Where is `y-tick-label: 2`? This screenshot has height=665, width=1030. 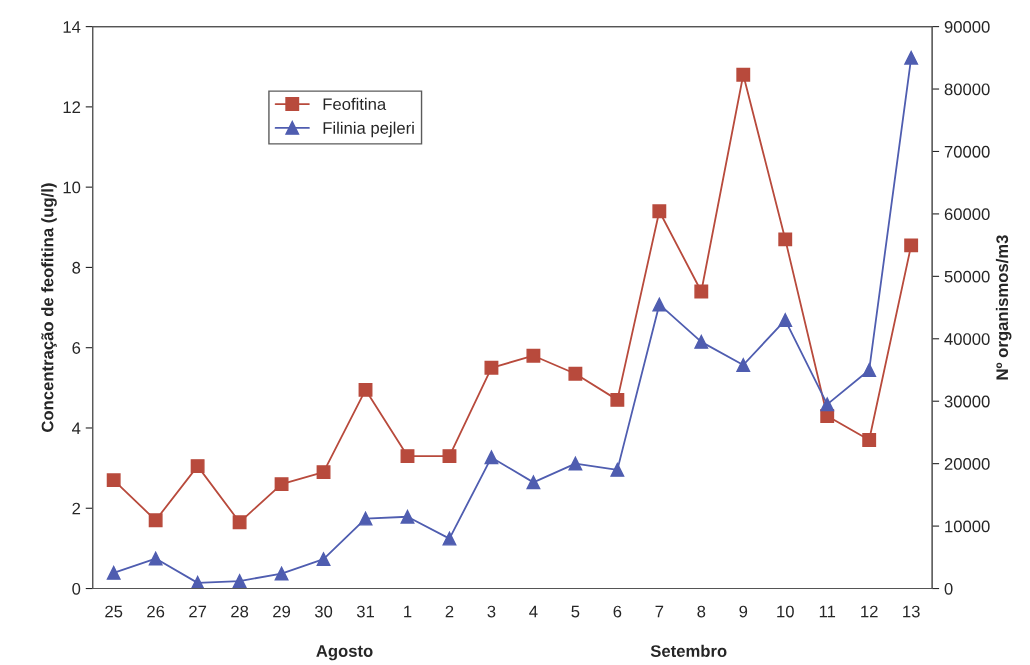
y-tick-label: 2 is located at coordinates (76, 508).